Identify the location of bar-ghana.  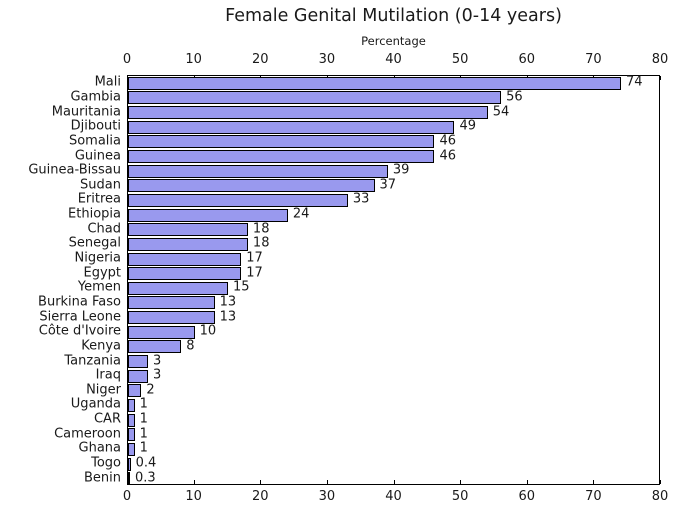
(131, 449).